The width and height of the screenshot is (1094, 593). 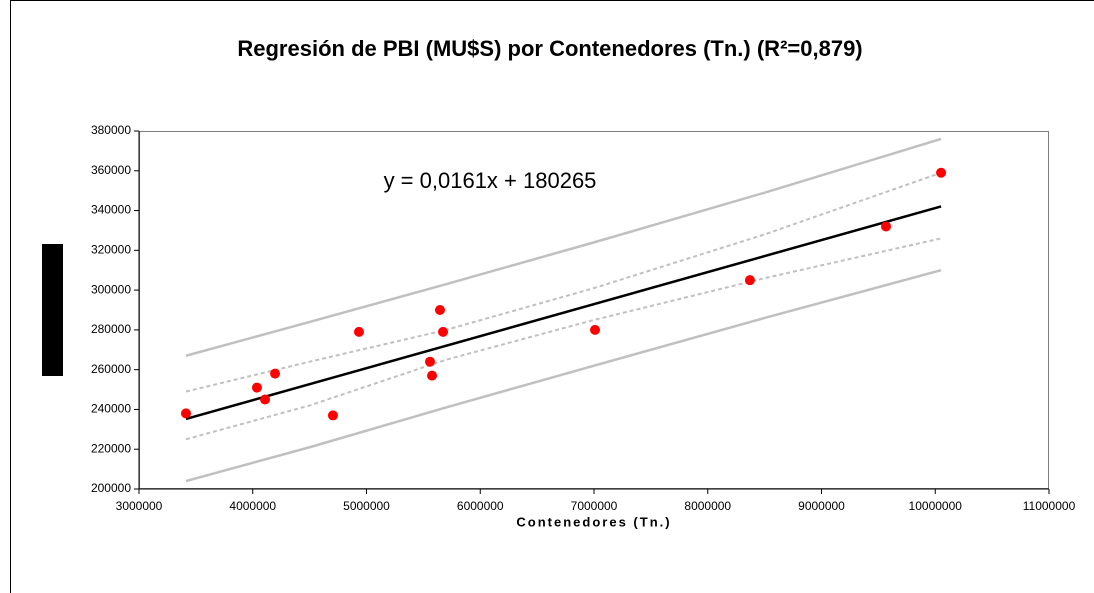 What do you see at coordinates (111, 329) in the screenshot?
I see `y-tick-label: 280000` at bounding box center [111, 329].